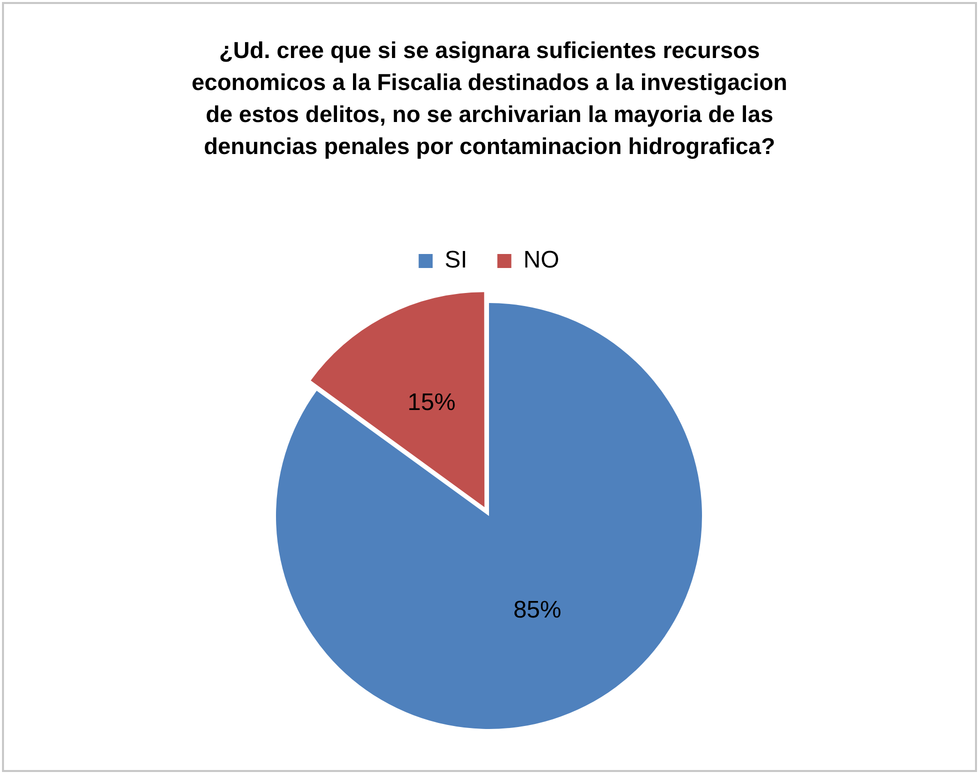  I want to click on legend-label: NO, so click(541, 260).